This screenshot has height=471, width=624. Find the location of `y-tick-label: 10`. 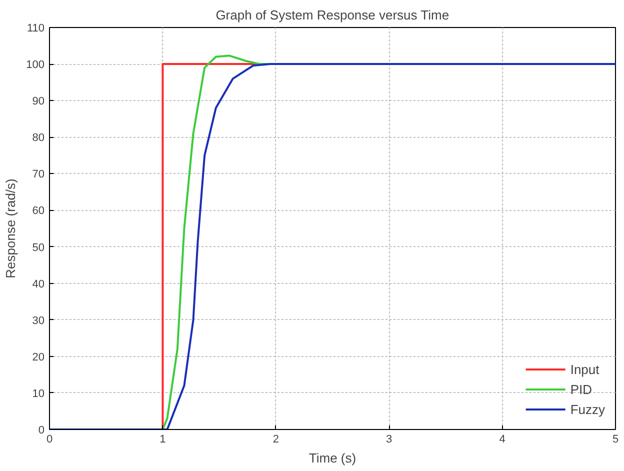

y-tick-label: 10 is located at coordinates (38, 394).